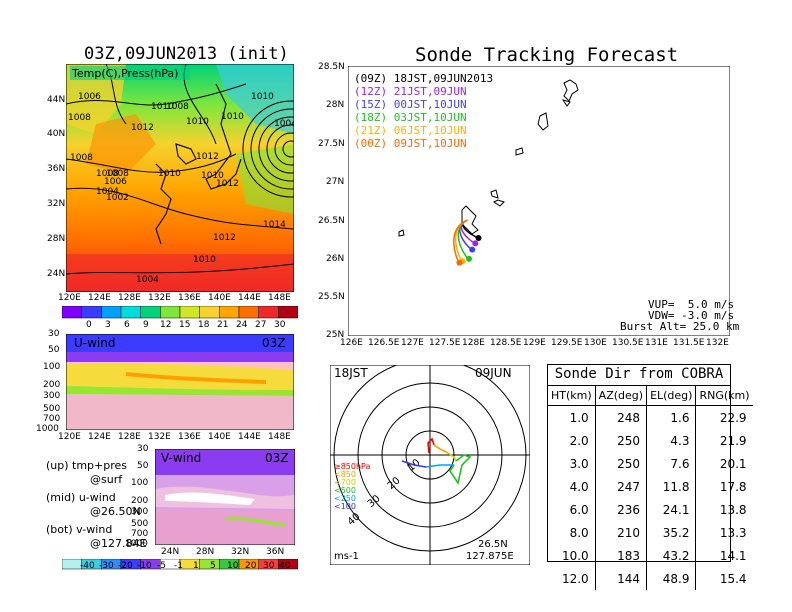  I want to click on table-row: 2.0 250 4.3 21.9, so click(650, 440).